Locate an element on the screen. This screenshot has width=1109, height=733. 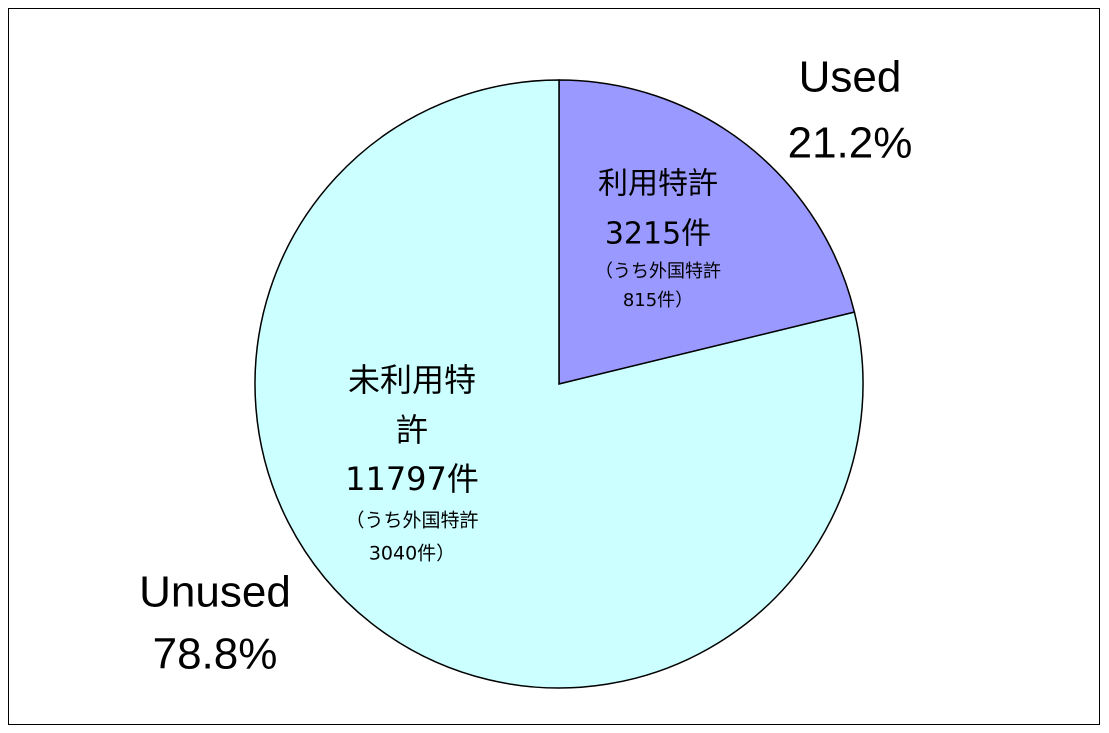
slice-label: 3215件 is located at coordinates (658, 234).